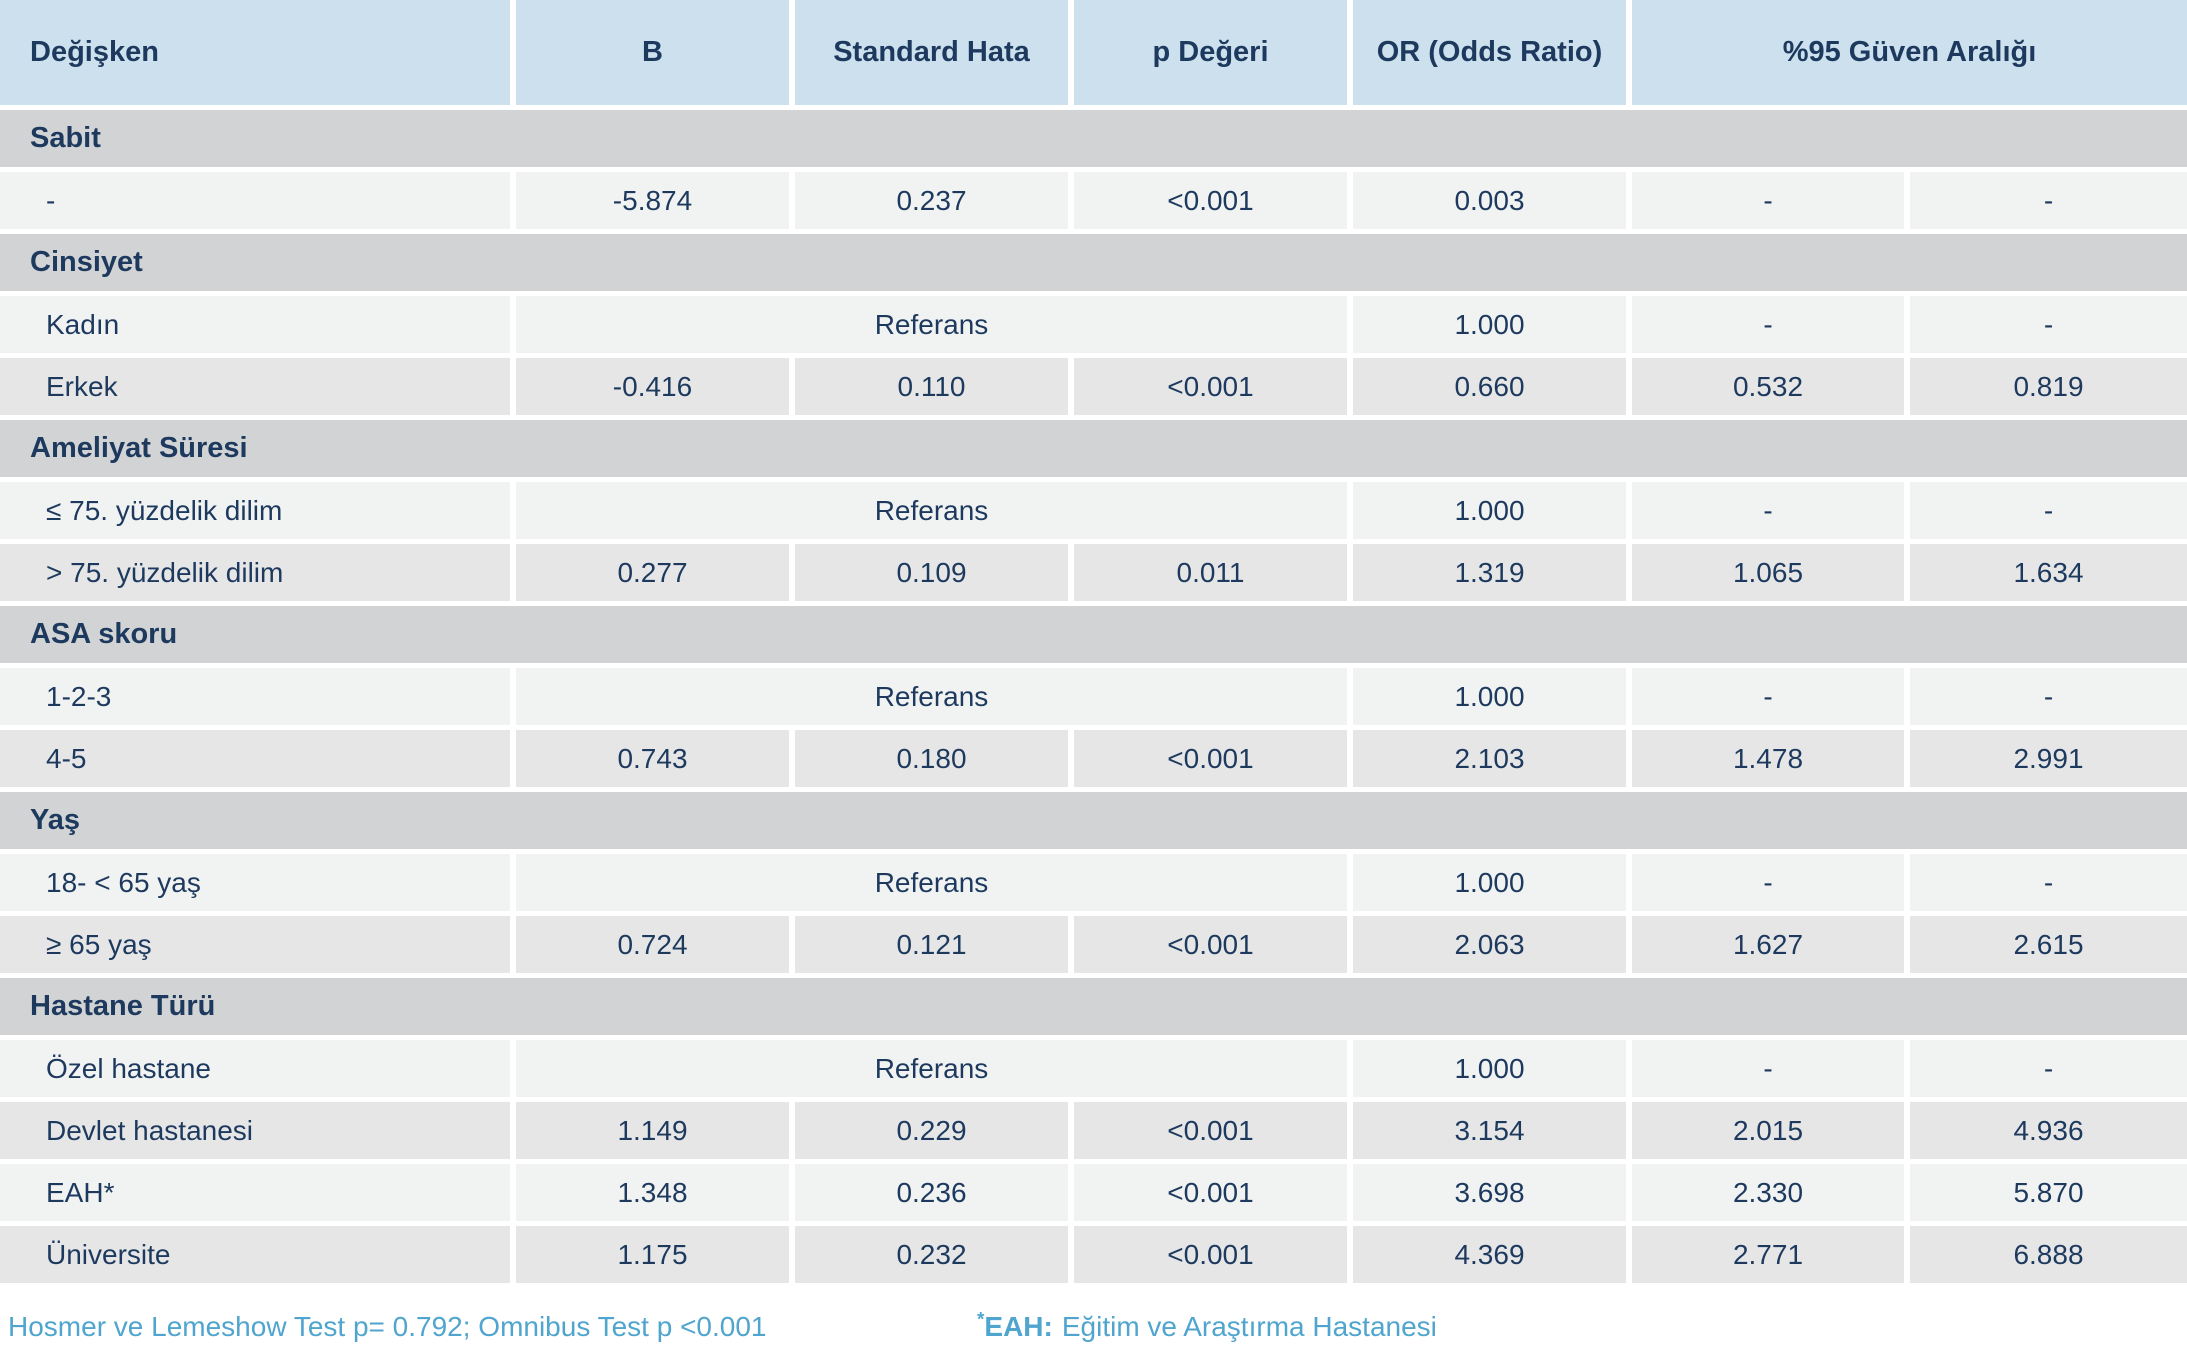 The height and width of the screenshot is (1371, 2187). Describe the element at coordinates (2048, 944) in the screenshot. I see `cell-ci-high: 2.615` at that location.